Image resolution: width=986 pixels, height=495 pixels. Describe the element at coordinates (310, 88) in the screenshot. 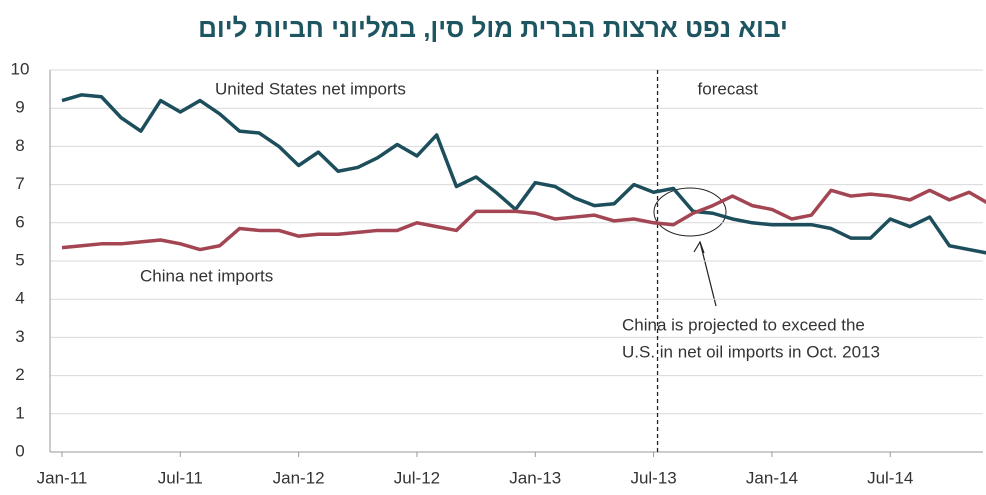

I see `series-label: United States net imports` at that location.